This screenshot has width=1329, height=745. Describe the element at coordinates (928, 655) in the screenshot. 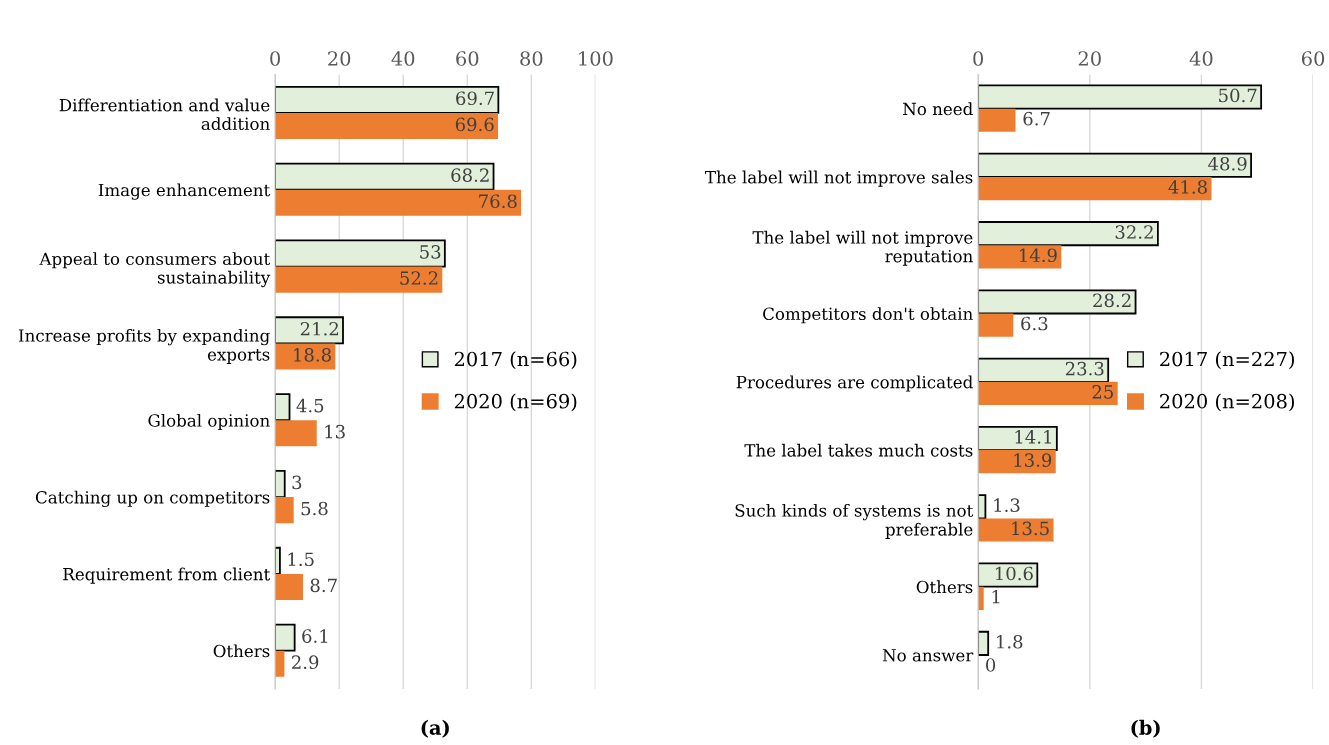

I see `y-tick-label: No answer` at that location.